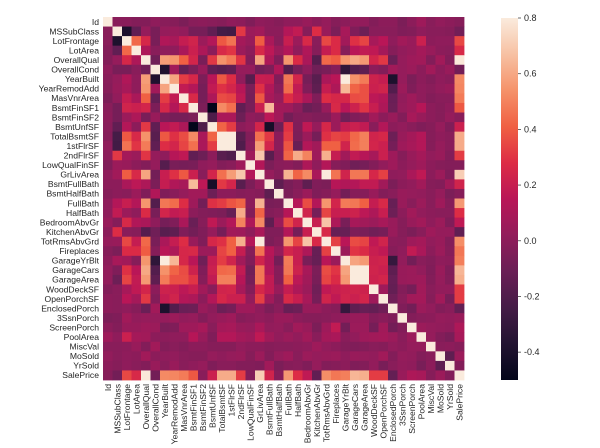 The height and width of the screenshot is (448, 600). Describe the element at coordinates (450, 397) in the screenshot. I see `x-tick-label: YrSold` at that location.